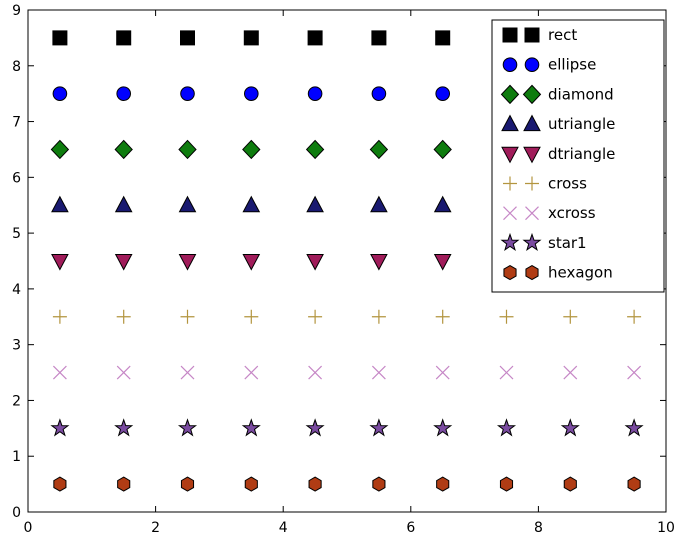 This screenshot has height=544, width=688. What do you see at coordinates (545, 184) in the screenshot?
I see `legend-entry-cross: cross` at bounding box center [545, 184].